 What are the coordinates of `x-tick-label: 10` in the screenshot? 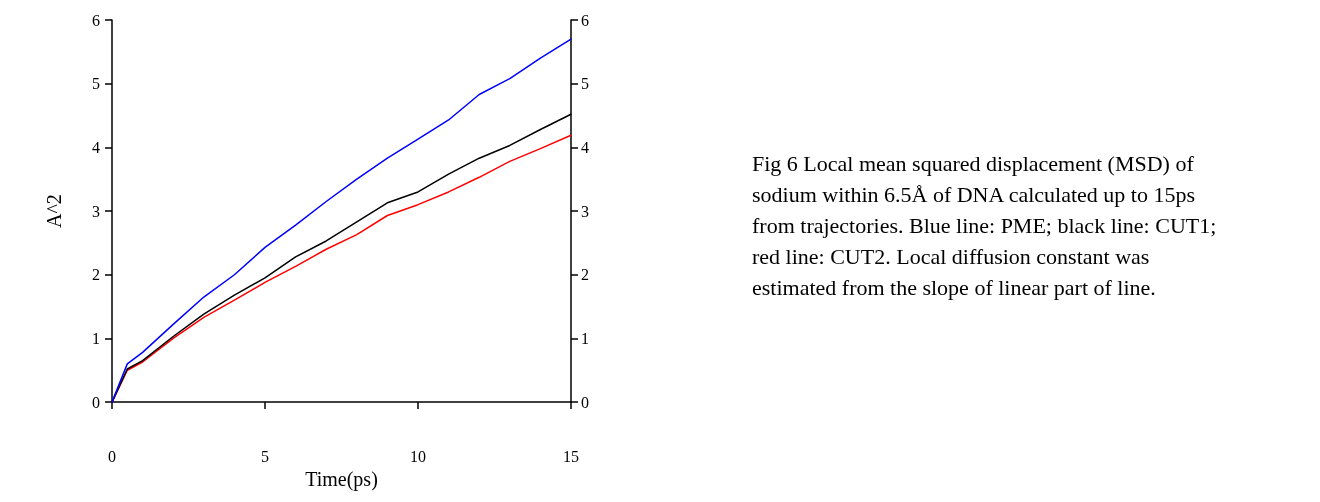 It's located at (418, 456).